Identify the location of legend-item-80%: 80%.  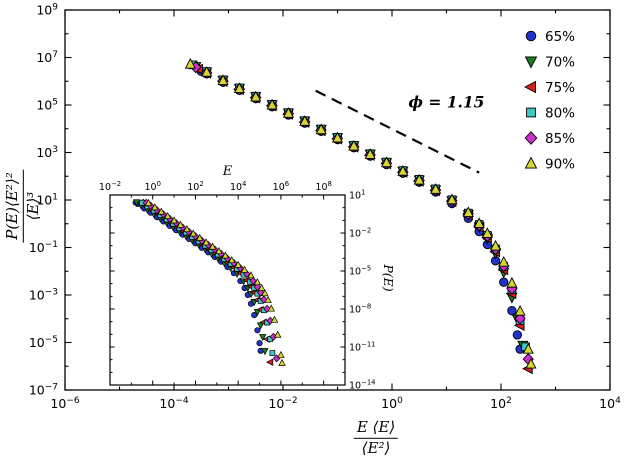
(550, 113).